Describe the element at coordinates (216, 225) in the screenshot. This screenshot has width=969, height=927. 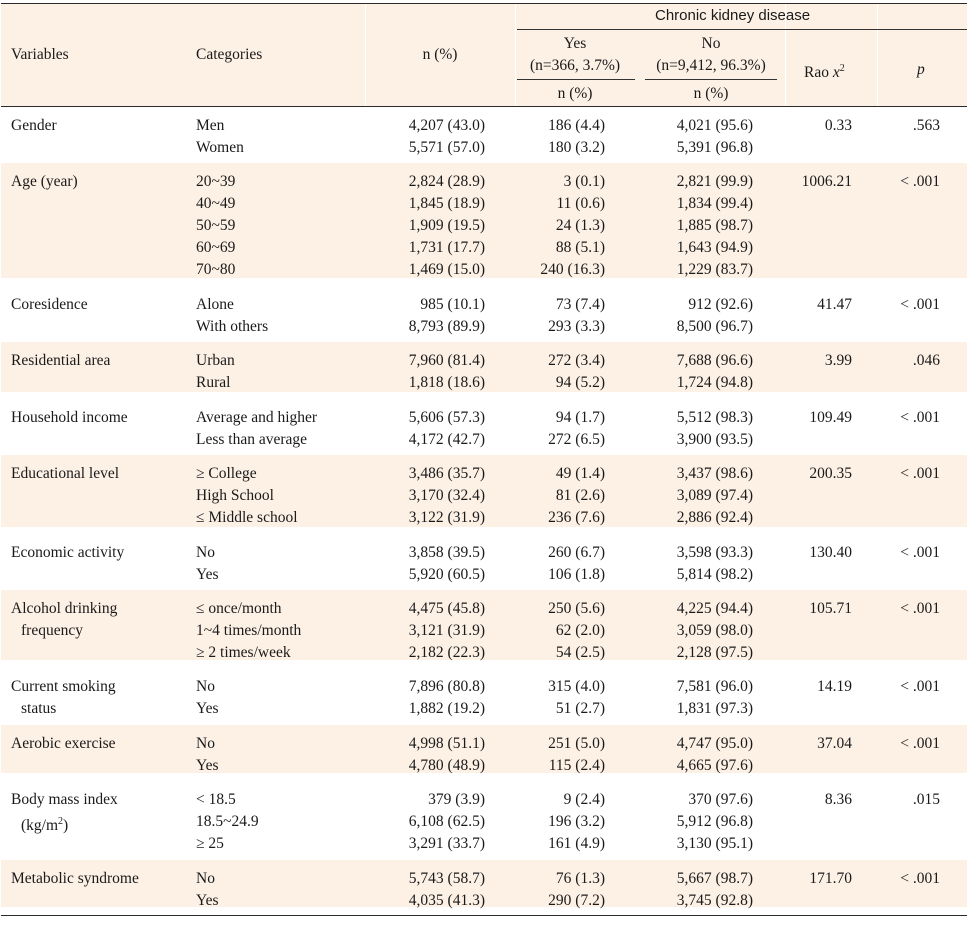
I see `category-cell-line: 50~59` at that location.